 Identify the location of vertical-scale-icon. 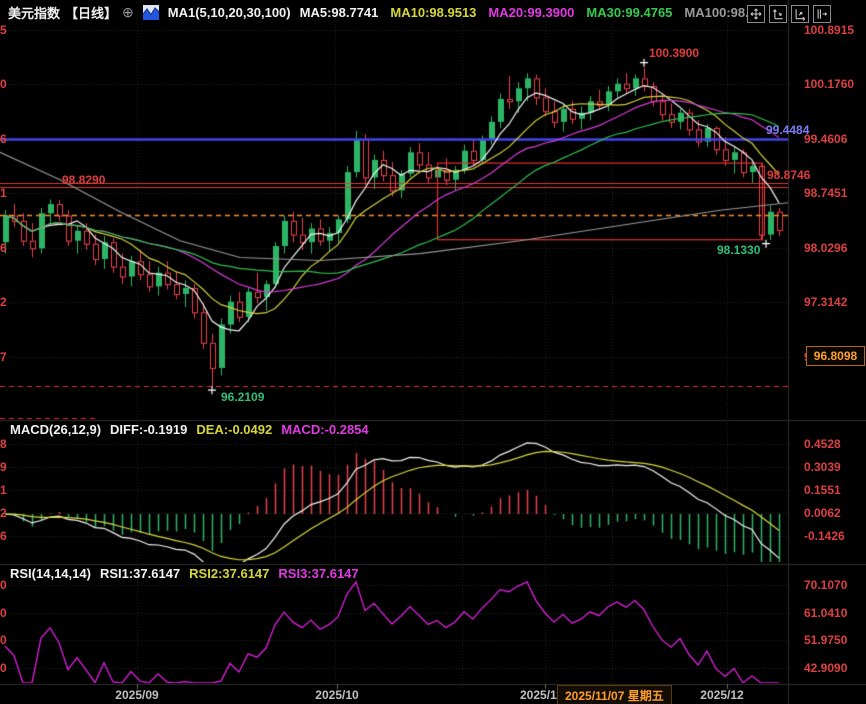
(778, 14).